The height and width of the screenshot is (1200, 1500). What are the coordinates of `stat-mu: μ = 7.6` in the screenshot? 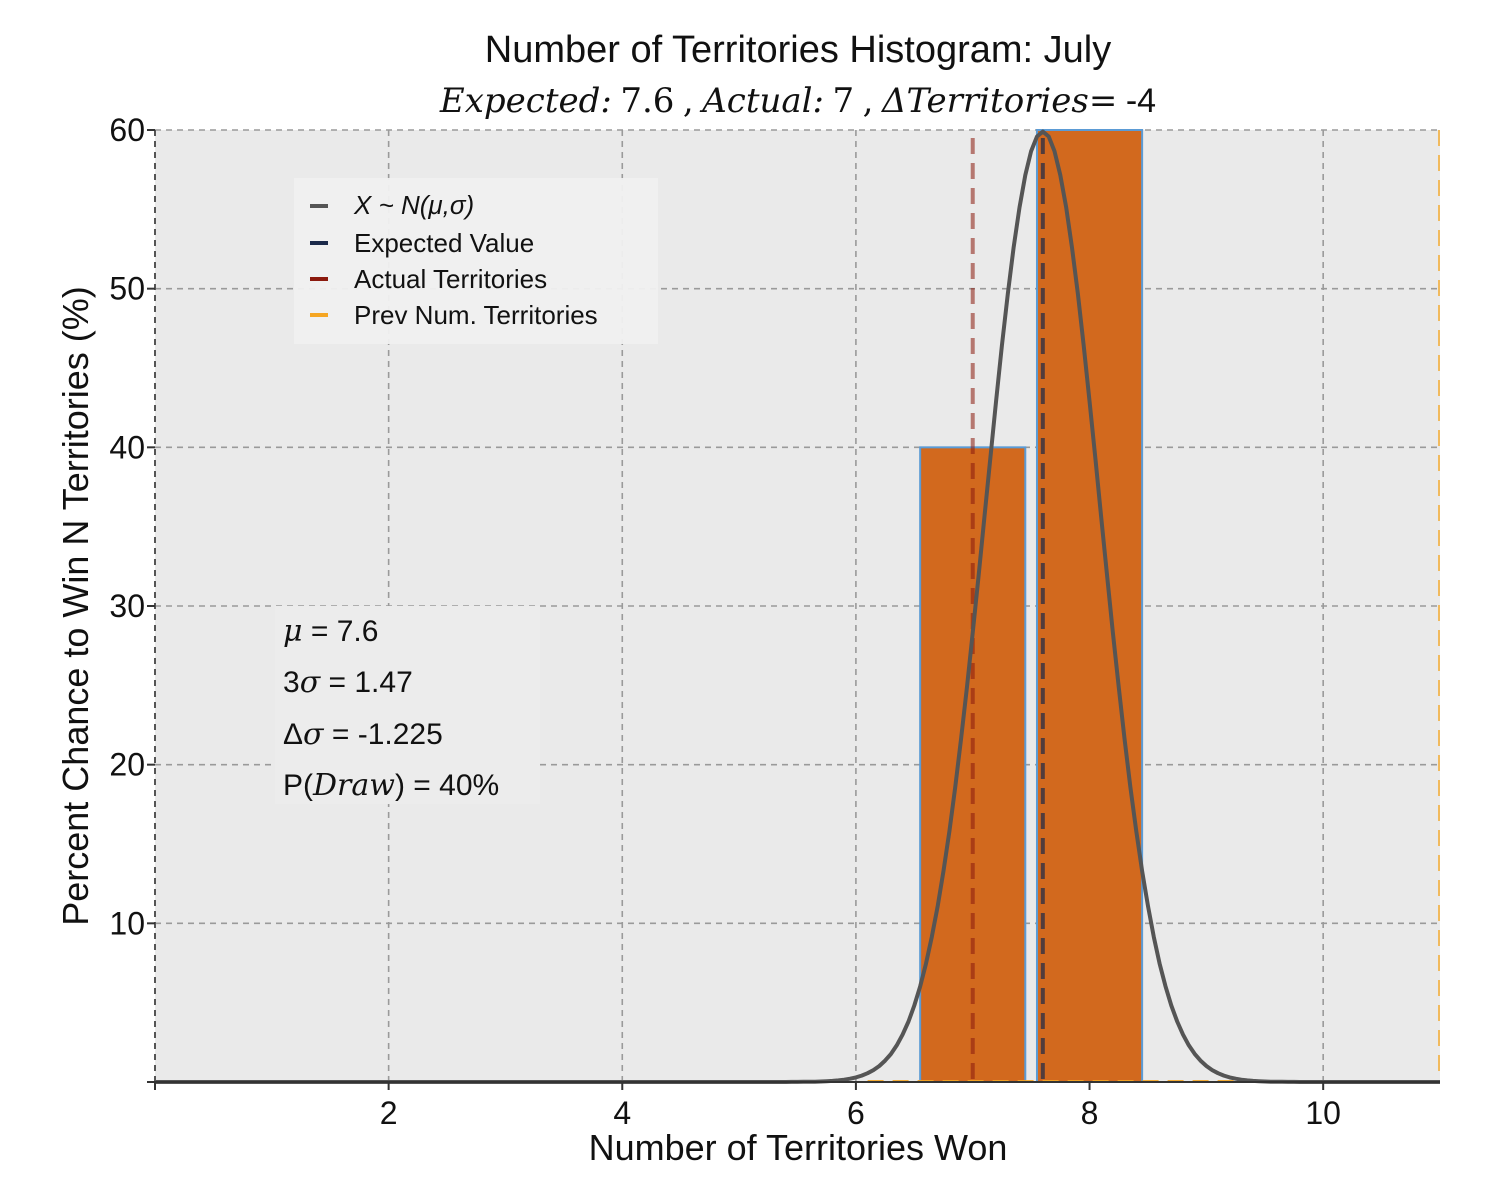 It's located at (330, 631).